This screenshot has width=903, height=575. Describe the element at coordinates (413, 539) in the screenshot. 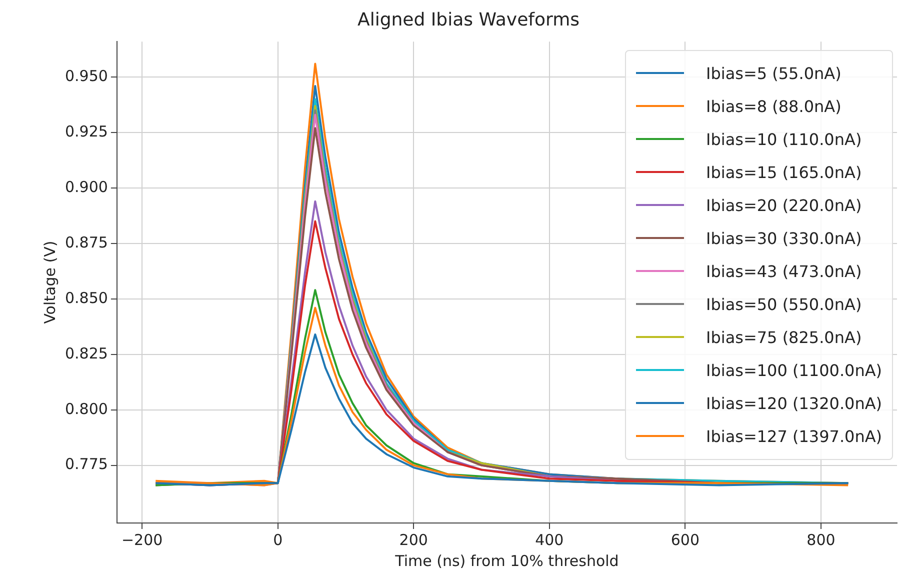

I see `x-tick-label: 200` at that location.